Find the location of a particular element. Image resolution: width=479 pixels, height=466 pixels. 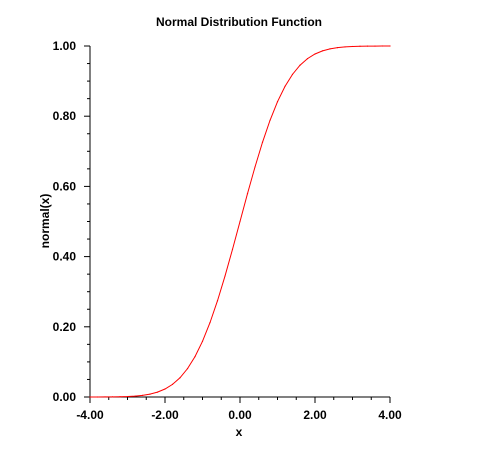

x-tick-label: 0.00 is located at coordinates (240, 415).